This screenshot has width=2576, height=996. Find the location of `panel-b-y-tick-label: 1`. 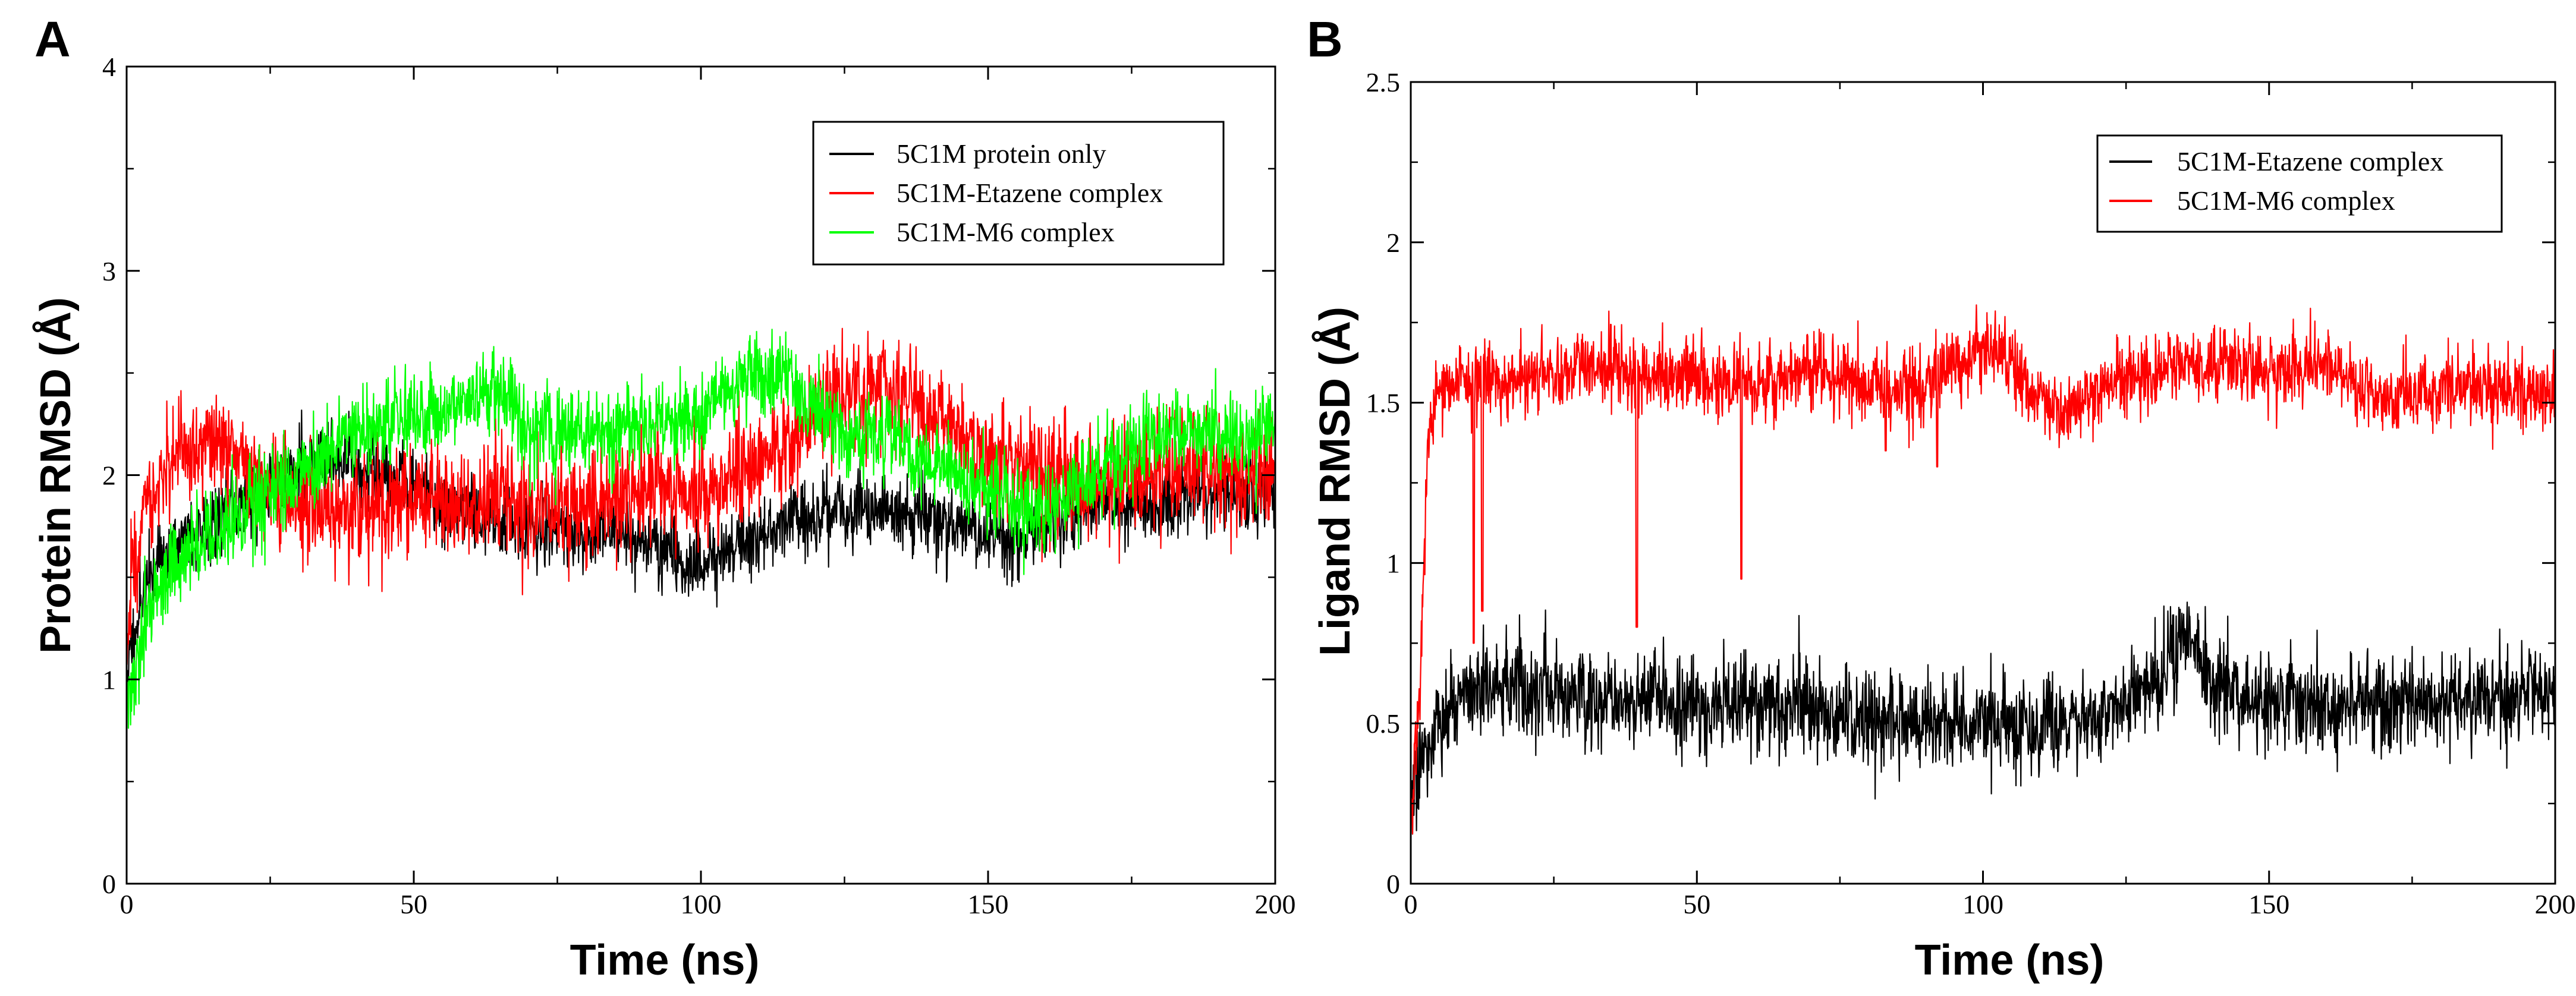

panel-b-y-tick-label: 1 is located at coordinates (1393, 563).